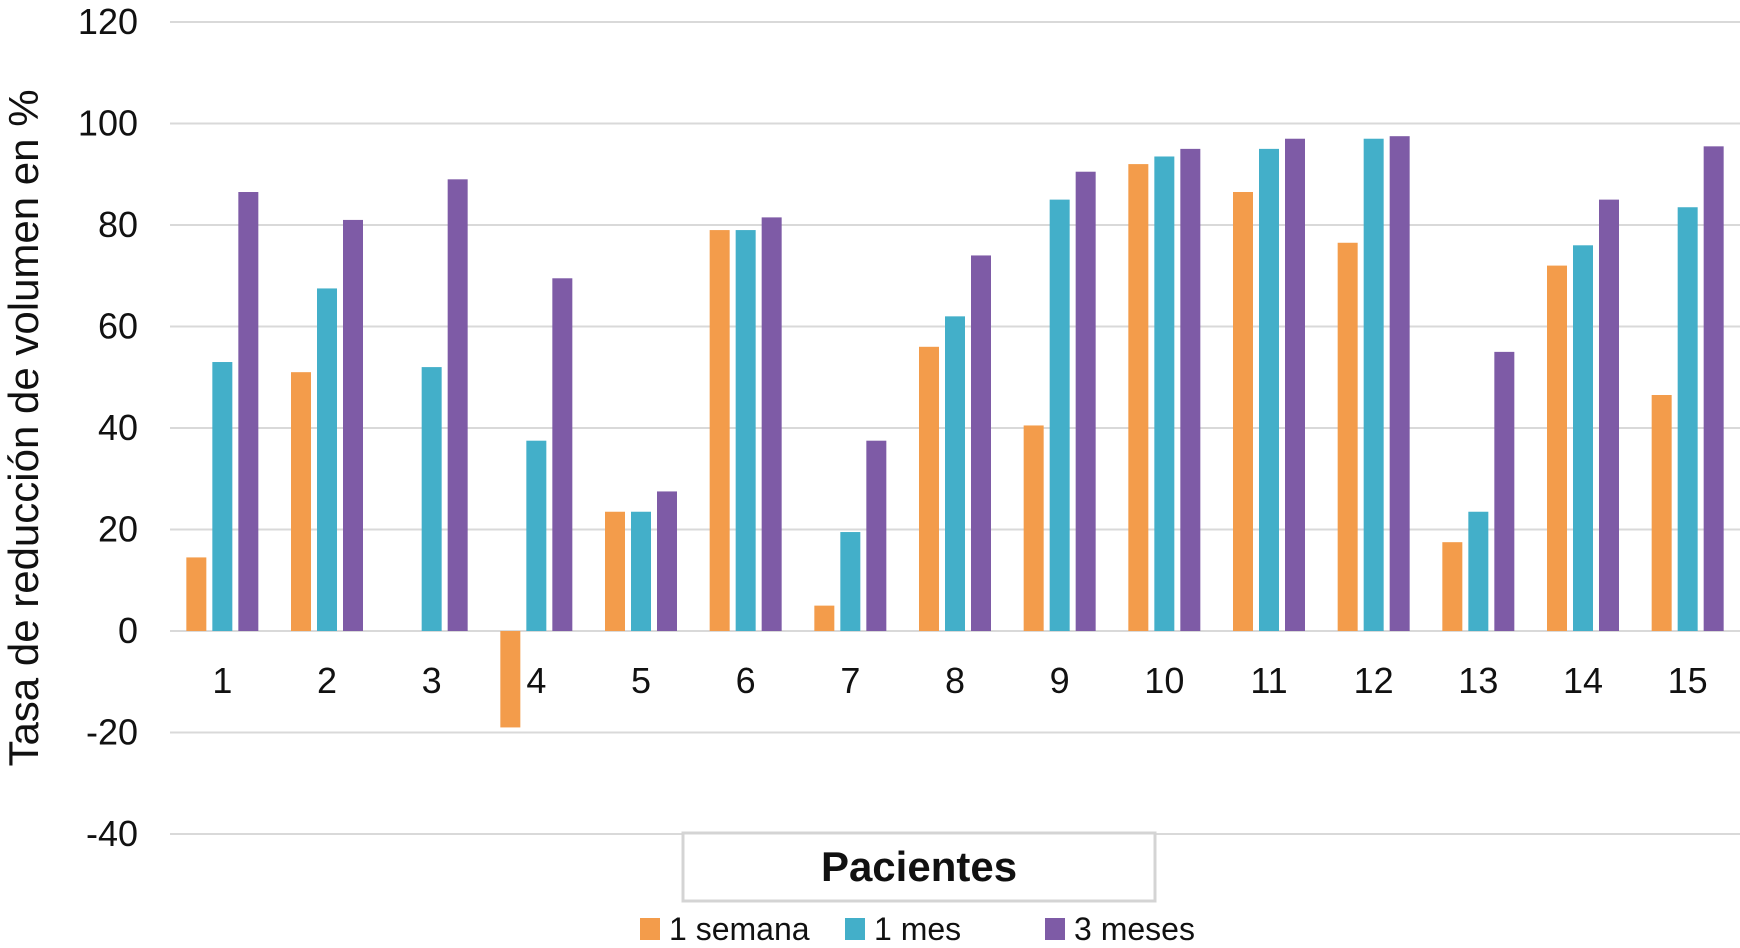  What do you see at coordinates (1164, 680) in the screenshot?
I see `x-tick-label: 10` at bounding box center [1164, 680].